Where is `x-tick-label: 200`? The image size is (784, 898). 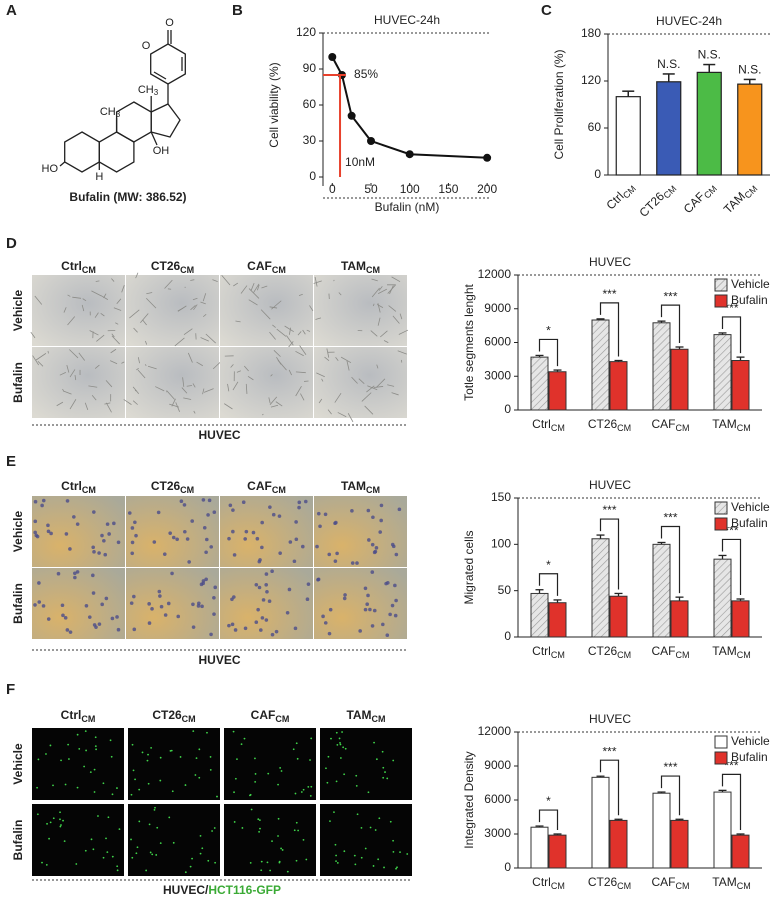
x-tick-label: 200 is located at coordinates (487, 189).